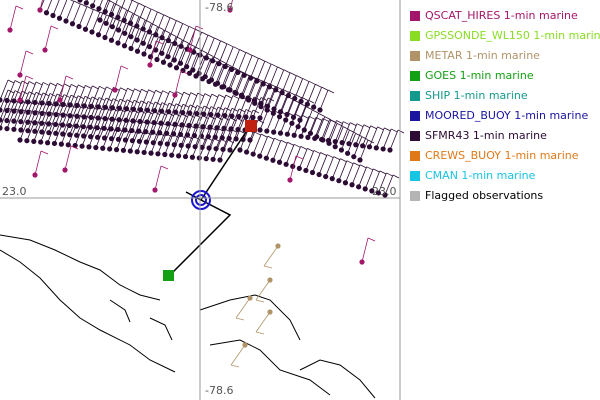 The height and width of the screenshot is (400, 600). I want to click on lat-label-right: 23.0, so click(384, 191).